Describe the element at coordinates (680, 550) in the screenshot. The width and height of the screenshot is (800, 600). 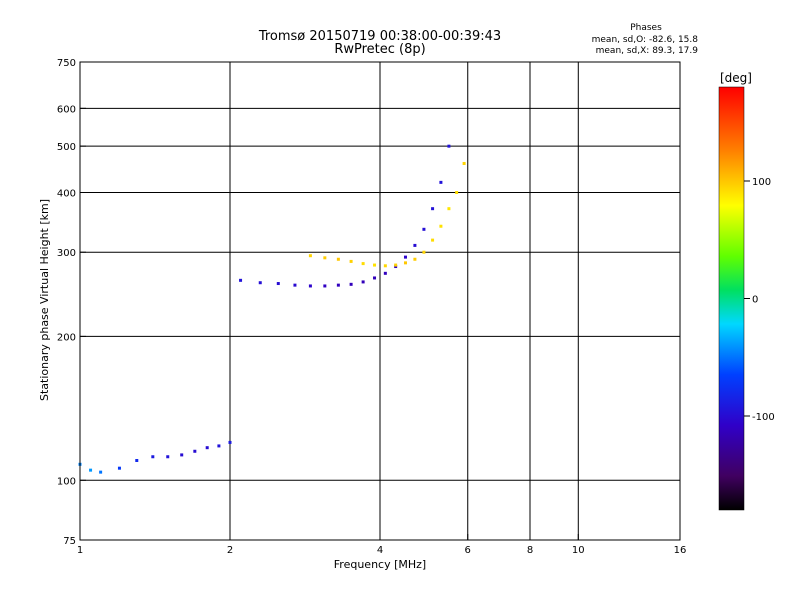
I see `x-tick-label: 16` at that location.